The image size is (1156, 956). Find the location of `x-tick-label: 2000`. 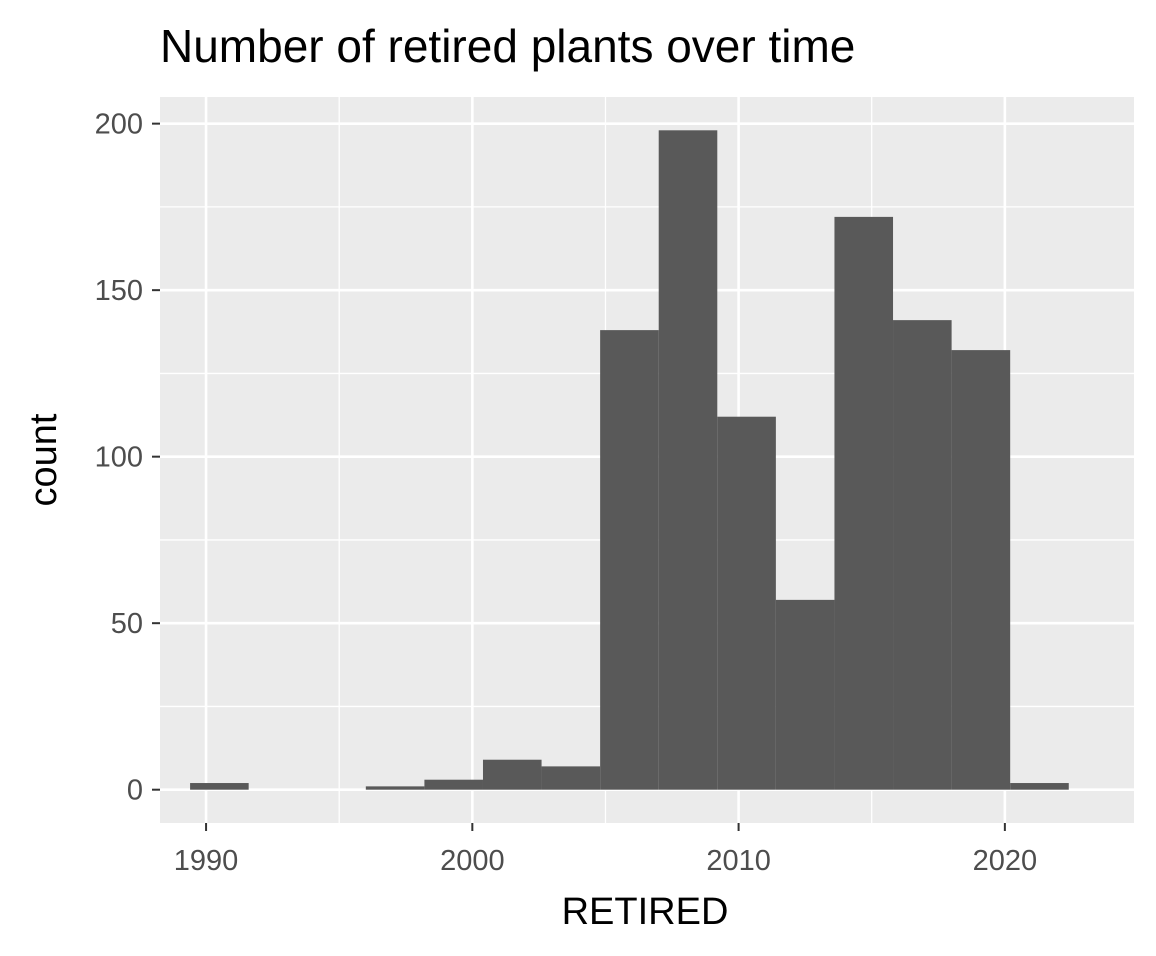

x-tick-label: 2000 is located at coordinates (472, 861).